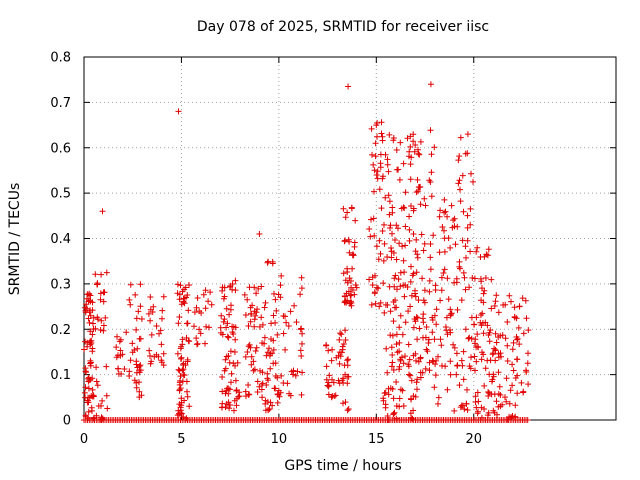 Image resolution: width=640 pixels, height=480 pixels. Describe the element at coordinates (60, 103) in the screenshot. I see `y-tick-label: 0.7` at that location.